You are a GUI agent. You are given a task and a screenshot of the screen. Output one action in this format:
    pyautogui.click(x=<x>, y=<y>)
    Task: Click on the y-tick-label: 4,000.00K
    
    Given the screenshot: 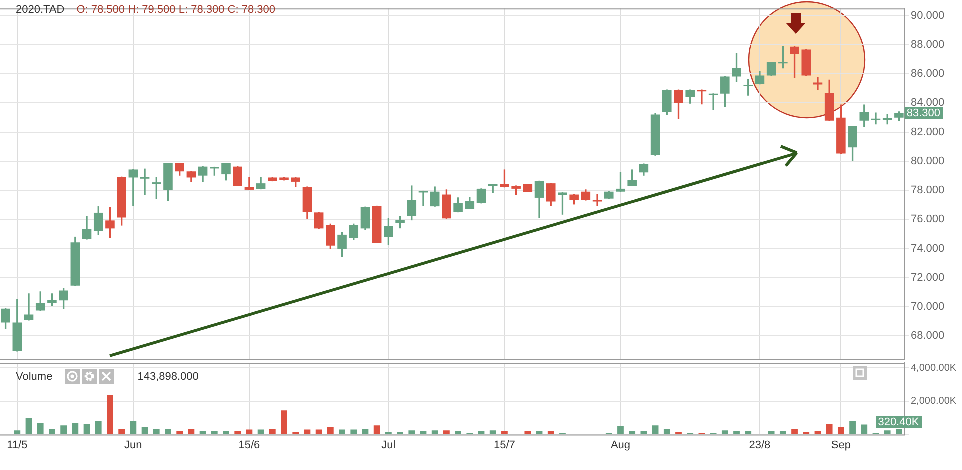 What is the action you would take?
    pyautogui.click(x=934, y=368)
    